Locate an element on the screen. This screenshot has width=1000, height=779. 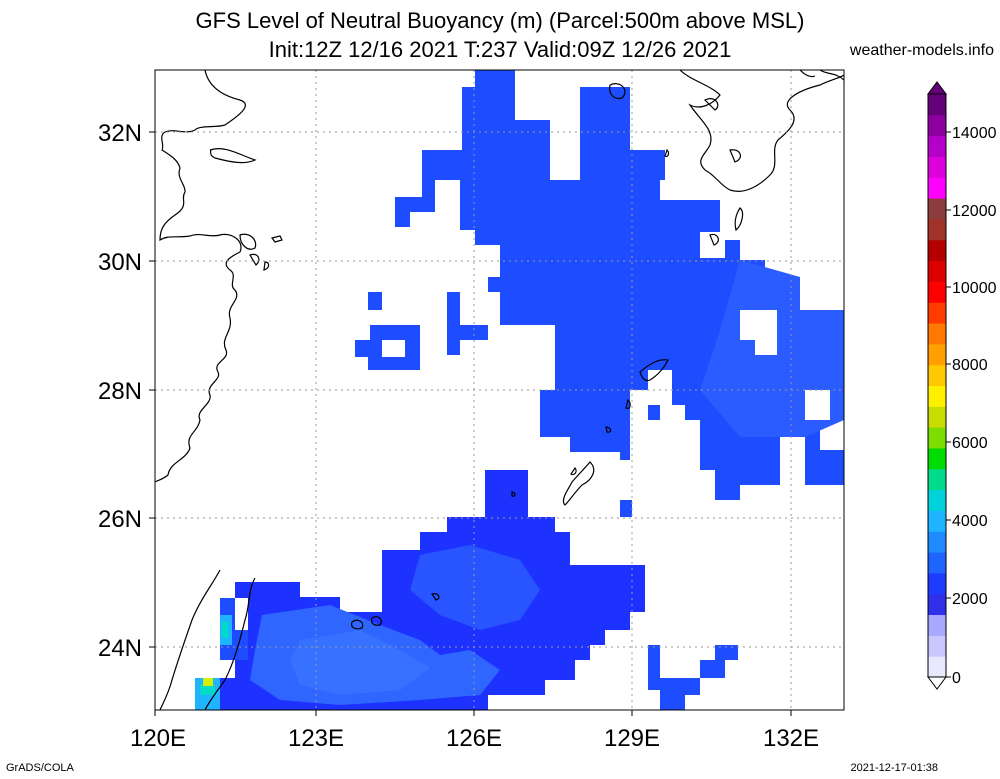
colorbar-label: 2000 is located at coordinates (970, 599).